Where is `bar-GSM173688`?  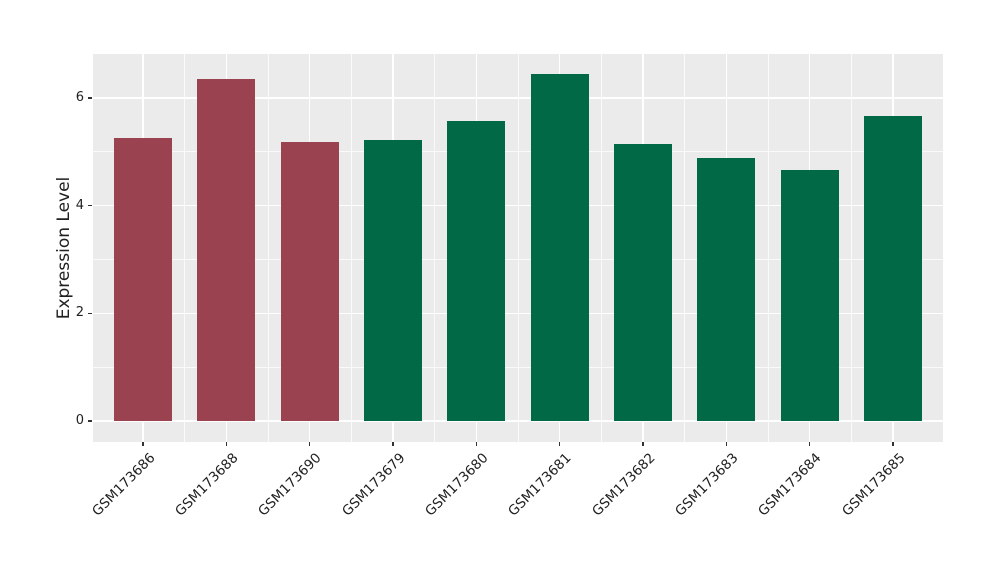
bar-GSM173688 is located at coordinates (226, 250).